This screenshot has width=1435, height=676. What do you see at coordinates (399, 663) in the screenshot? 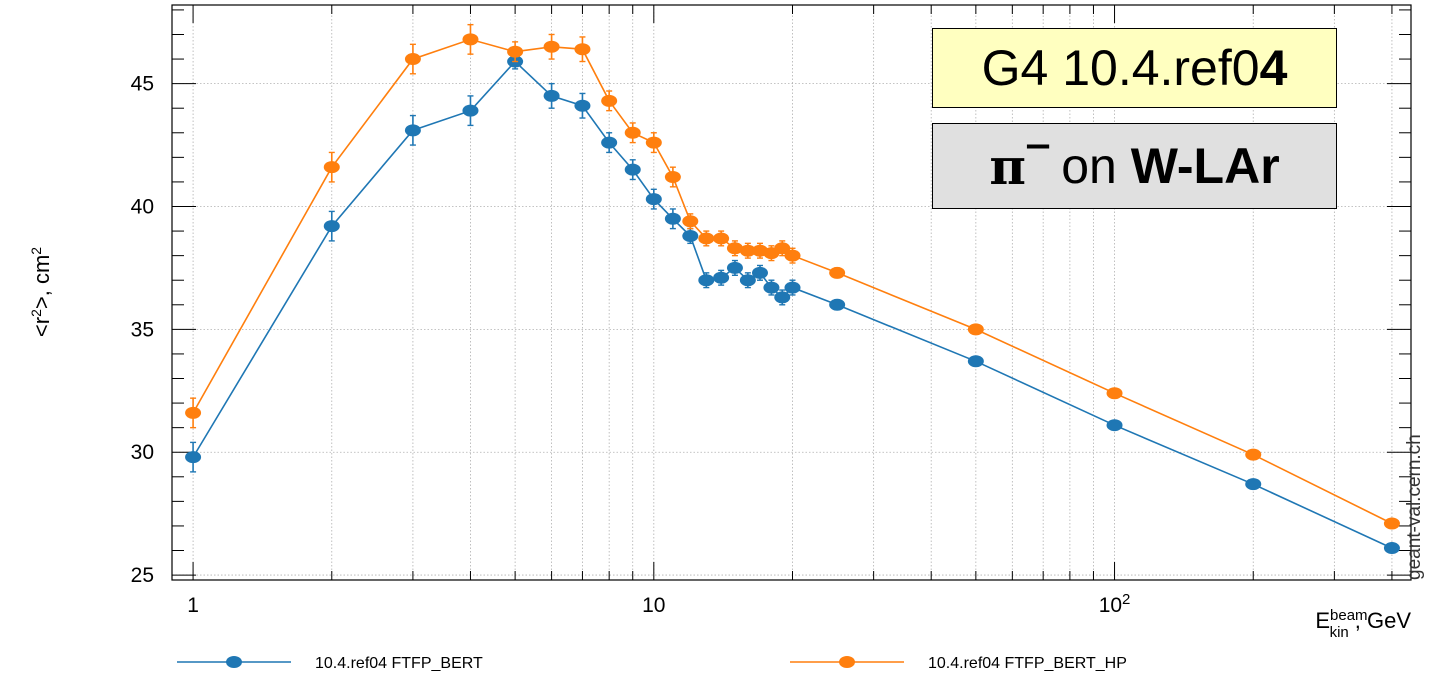
I see `legend-label: 10.4.ref04 FTFP_BERT` at bounding box center [399, 663].